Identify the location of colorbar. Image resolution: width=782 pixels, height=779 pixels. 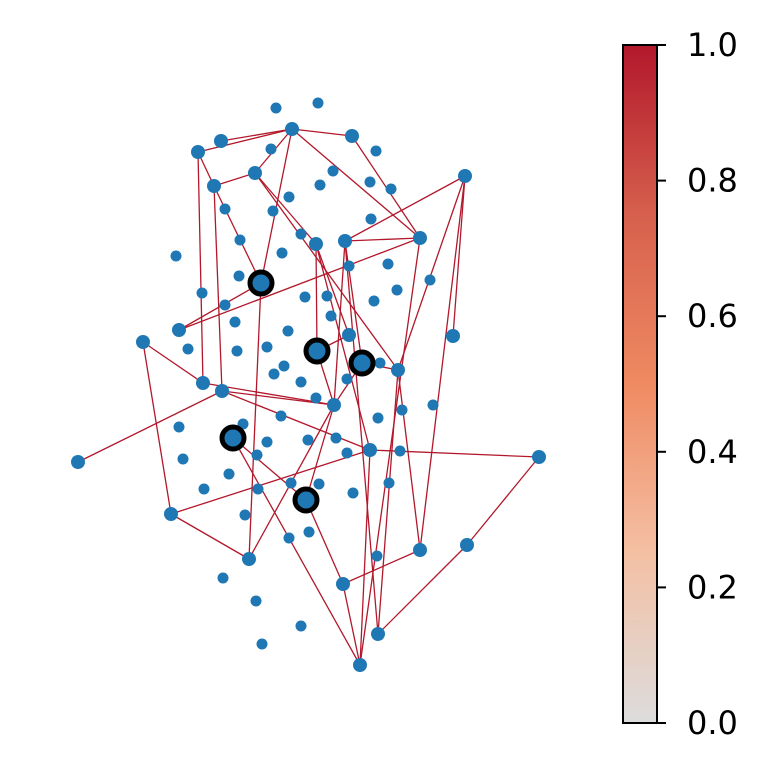
(640, 384).